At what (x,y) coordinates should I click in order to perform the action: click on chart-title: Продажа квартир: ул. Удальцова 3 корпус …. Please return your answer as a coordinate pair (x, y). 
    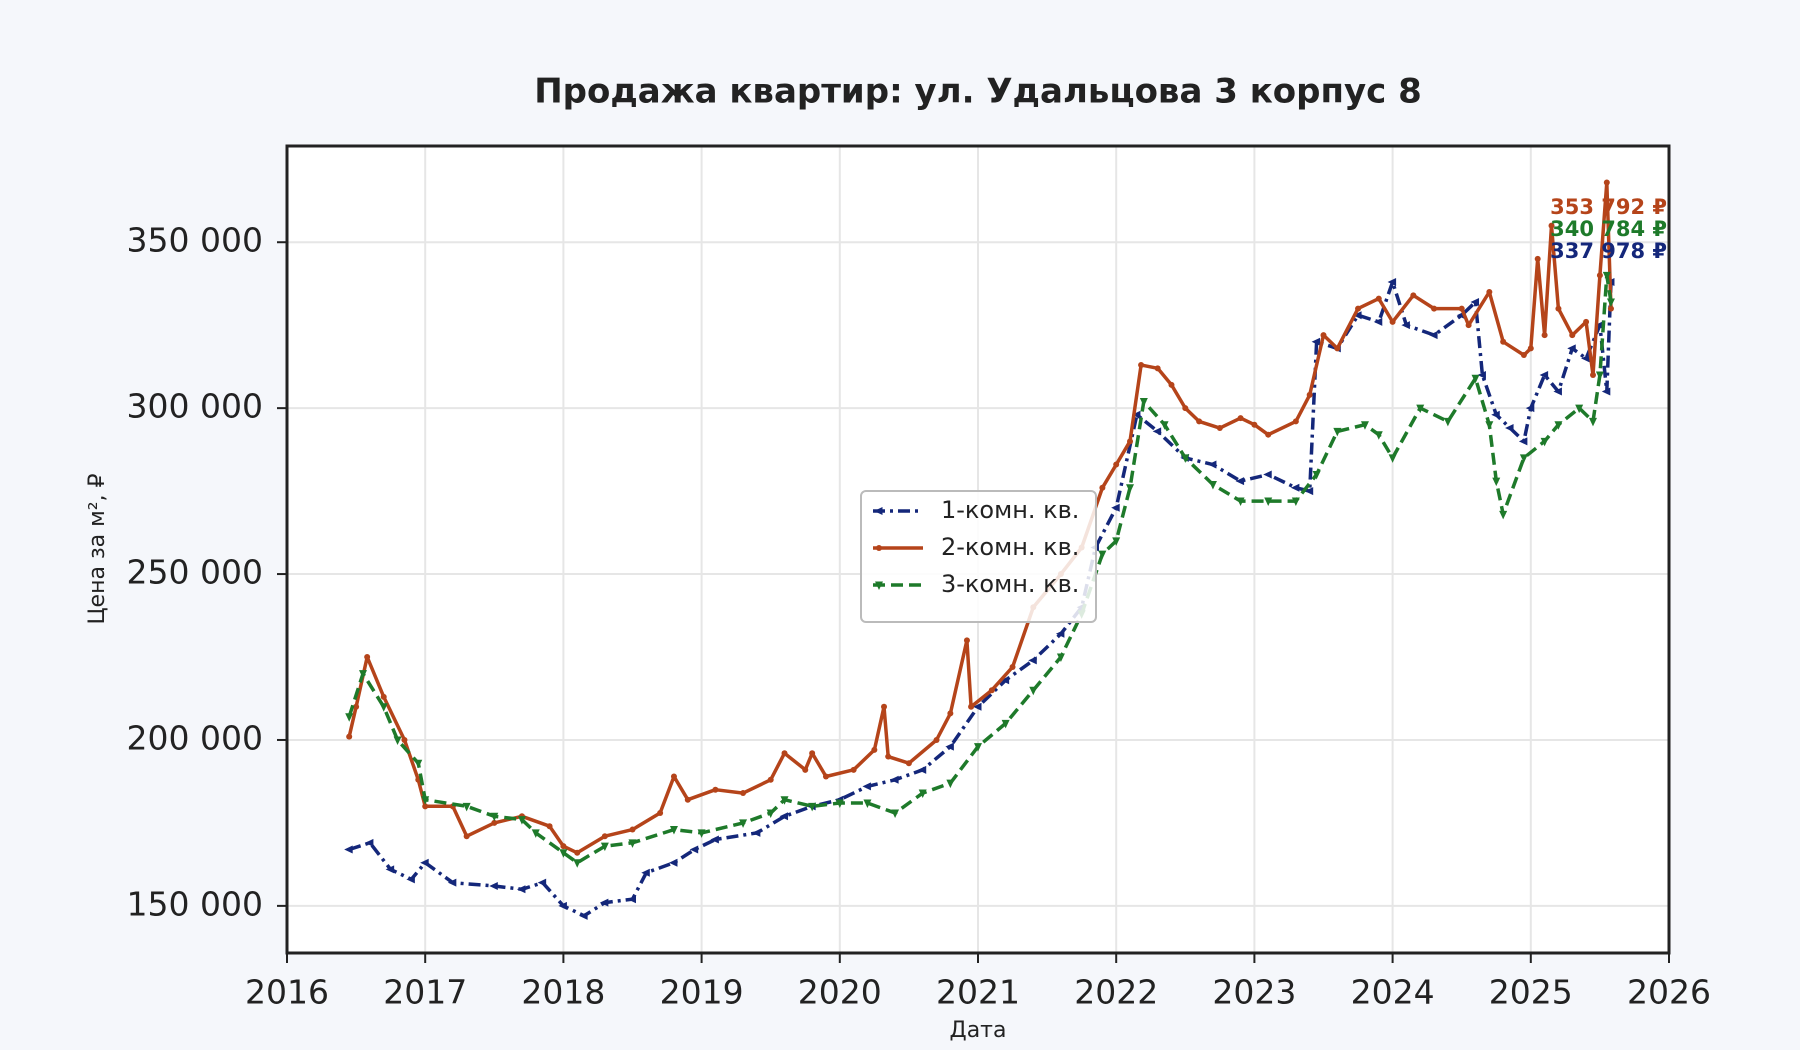
    Looking at the image, I should click on (978, 92).